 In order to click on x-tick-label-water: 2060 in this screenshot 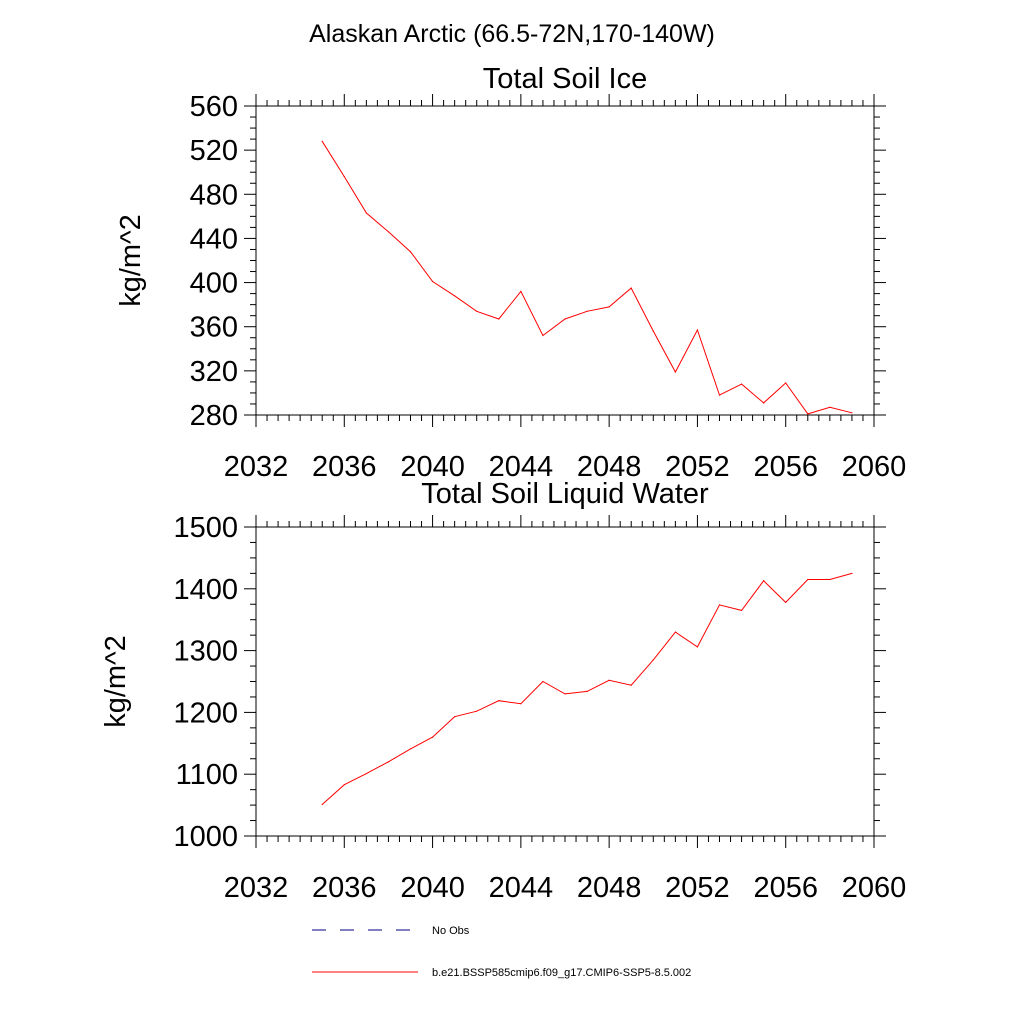, I will do `click(874, 888)`.